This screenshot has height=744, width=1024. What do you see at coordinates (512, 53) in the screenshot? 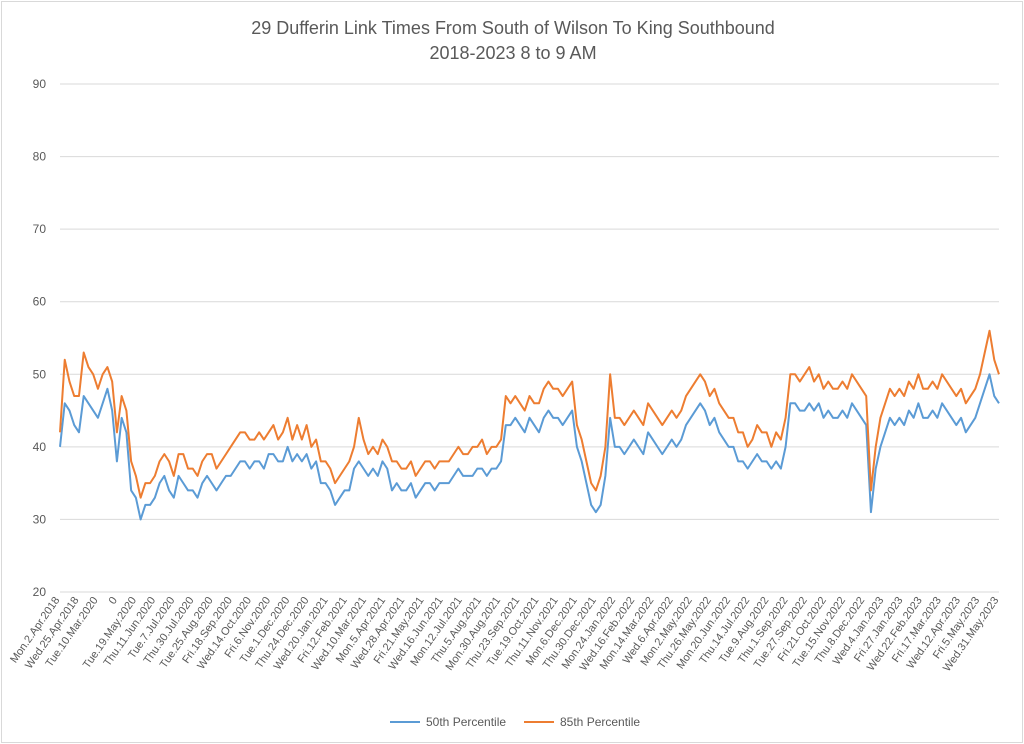
I see `chart-title-line-2: 2018-2023 8 to 9 AM` at bounding box center [512, 53].